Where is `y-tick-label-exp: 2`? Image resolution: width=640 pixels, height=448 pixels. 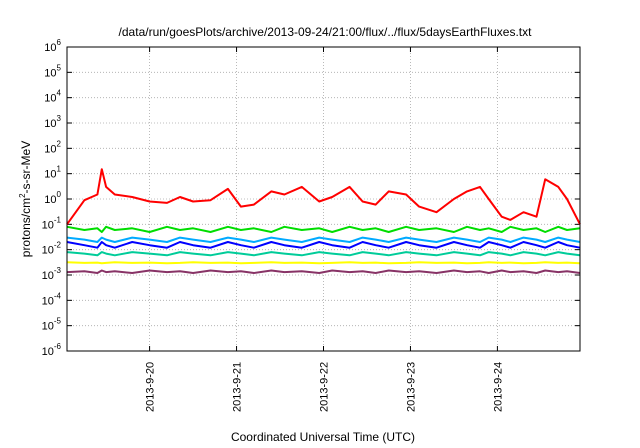
y-tick-label-exp: 2 is located at coordinates (59, 143).